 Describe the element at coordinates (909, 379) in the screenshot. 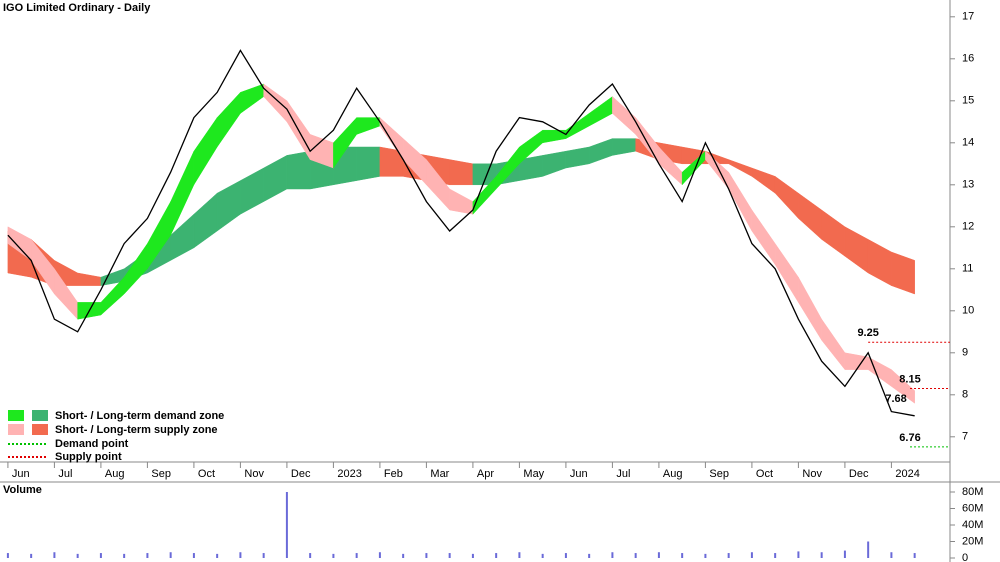

I see `level-label: 8.15` at that location.